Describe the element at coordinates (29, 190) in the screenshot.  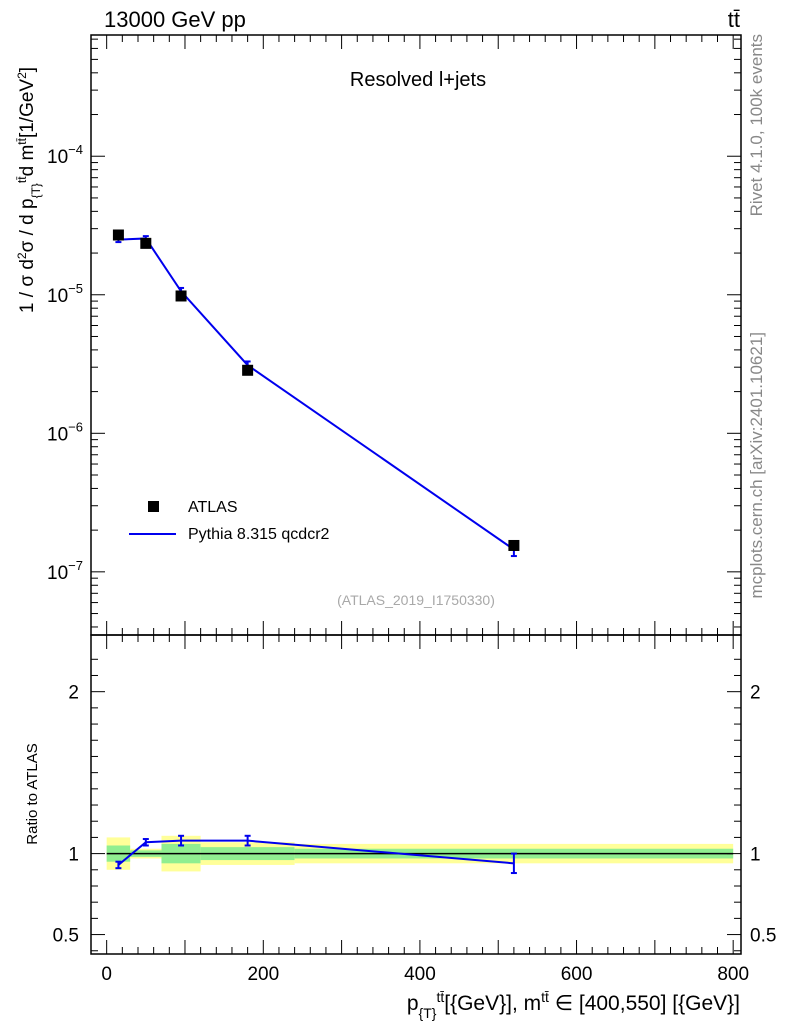
I see `main-y-axis-label: 1 / σ d2σ / d p{T}tt̄d mtt̄[1/GeV2]` at that location.